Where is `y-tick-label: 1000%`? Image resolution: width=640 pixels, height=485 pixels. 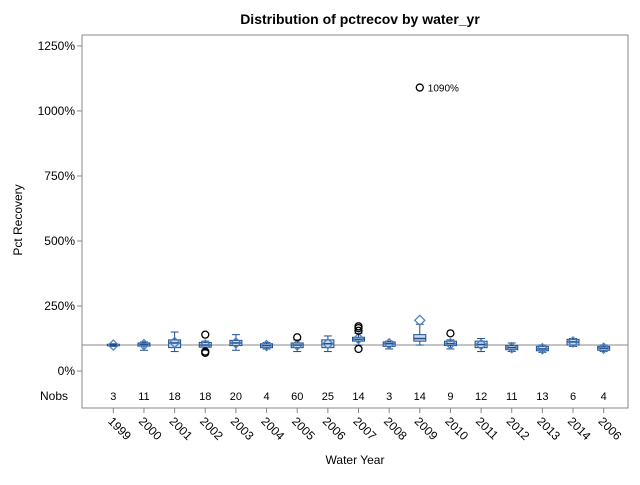 y-tick-label: 1000% is located at coordinates (57, 111).